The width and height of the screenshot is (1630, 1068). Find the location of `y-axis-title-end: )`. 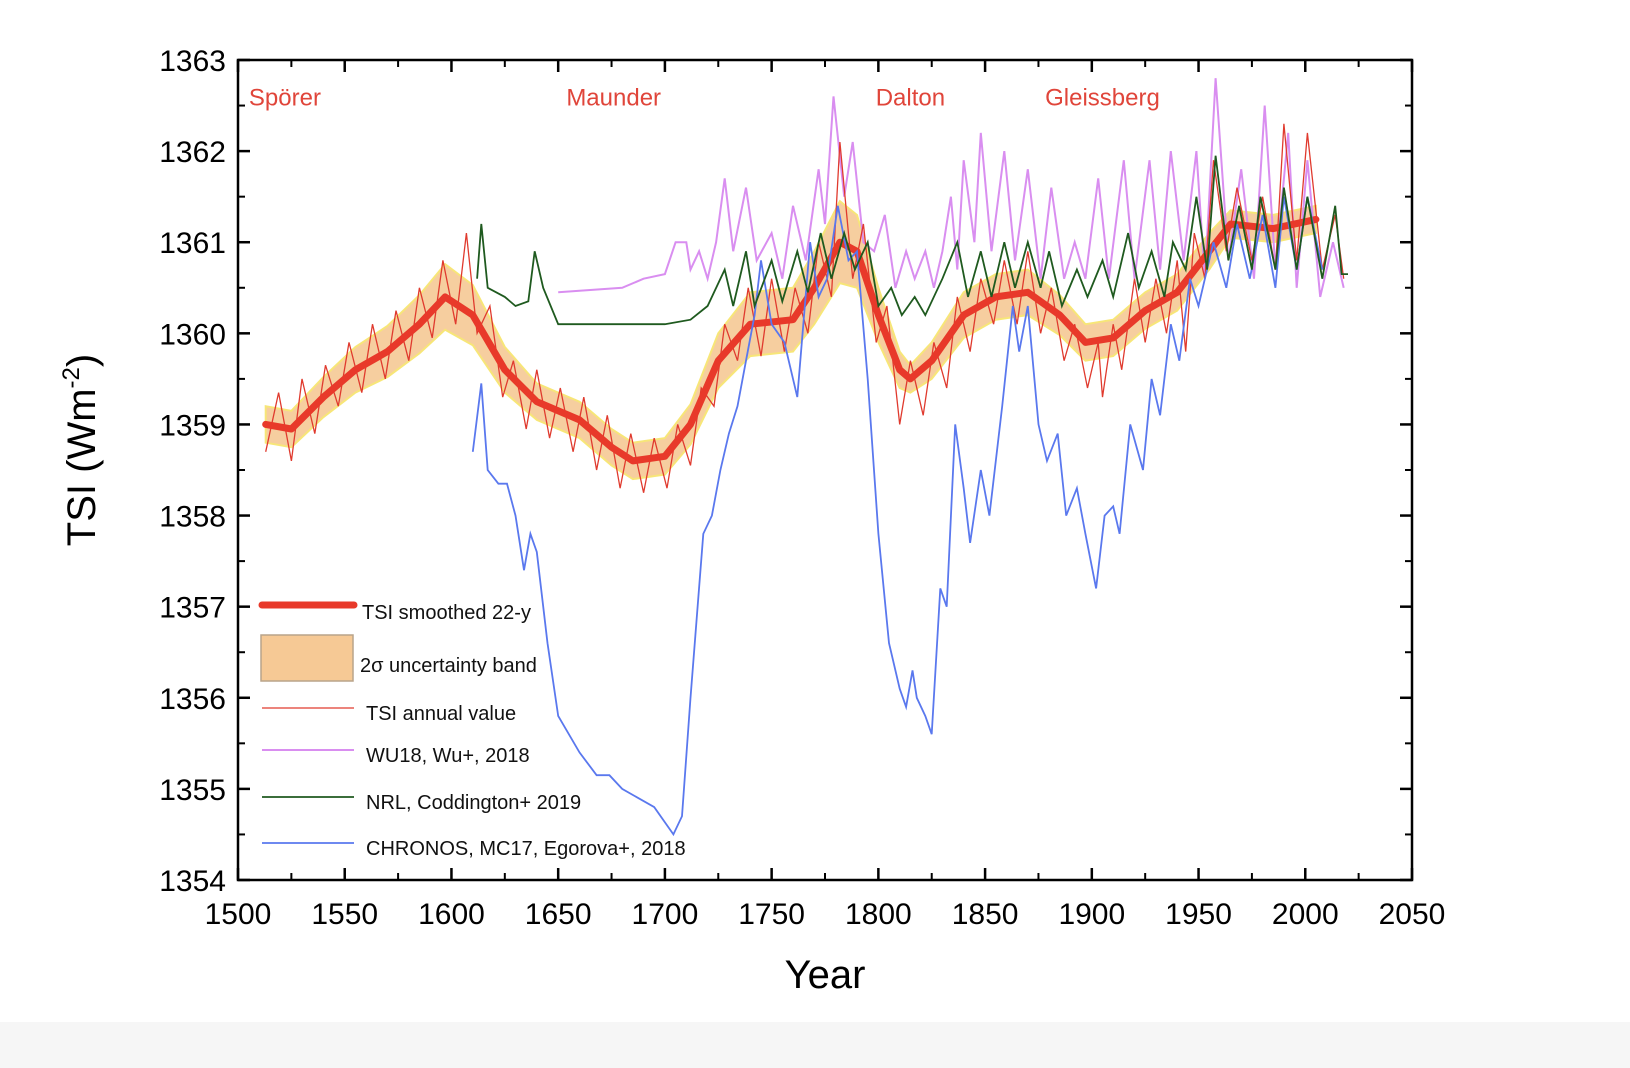

y-axis-title-end: ) is located at coordinates (82, 360).